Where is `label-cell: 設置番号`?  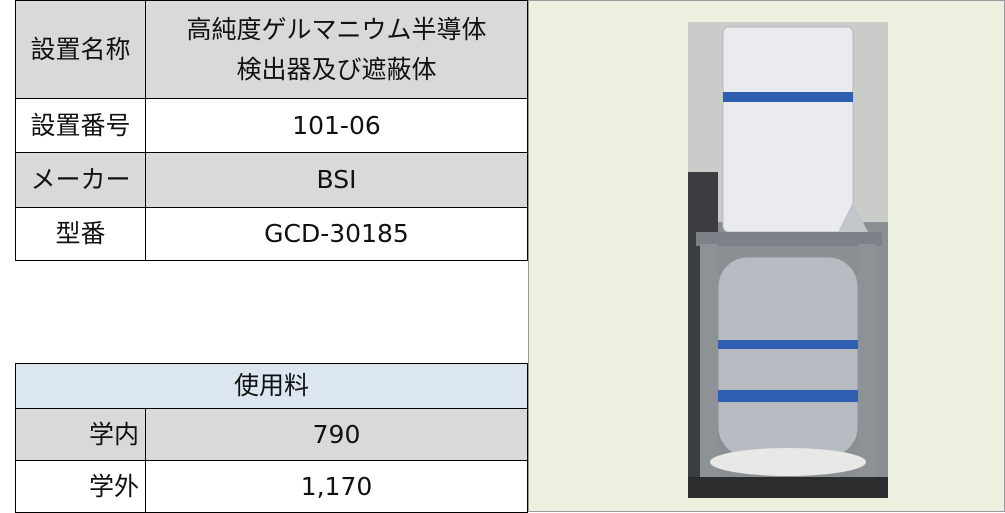
label-cell: 設置番号 is located at coordinates (80, 125).